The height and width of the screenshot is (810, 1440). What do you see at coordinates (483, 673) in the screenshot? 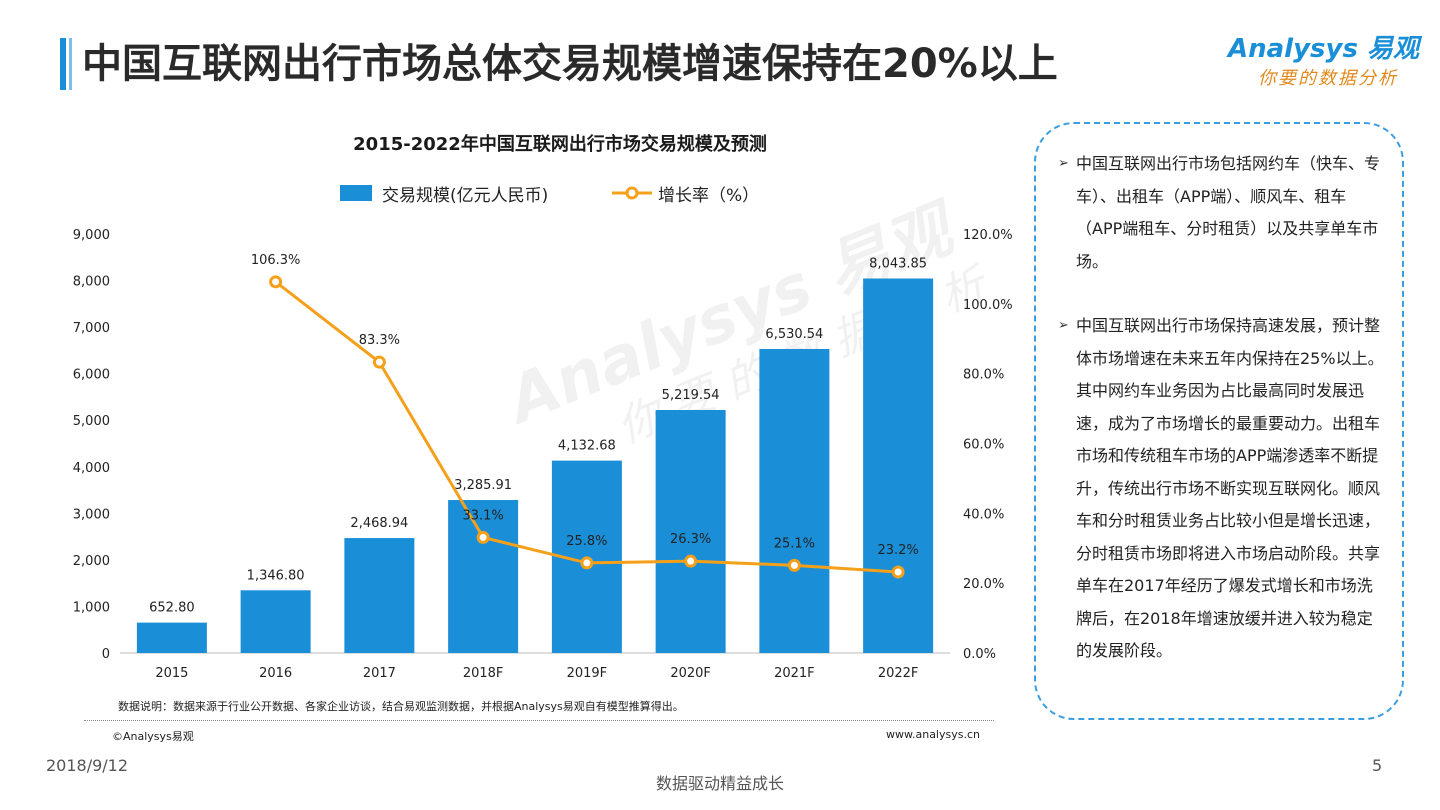
I see `x-tick-label: 2018F` at bounding box center [483, 673].